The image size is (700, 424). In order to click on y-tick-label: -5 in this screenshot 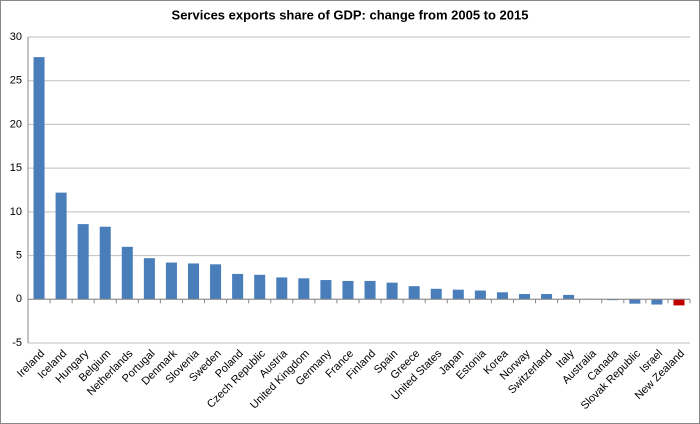, I will do `click(17, 343)`.